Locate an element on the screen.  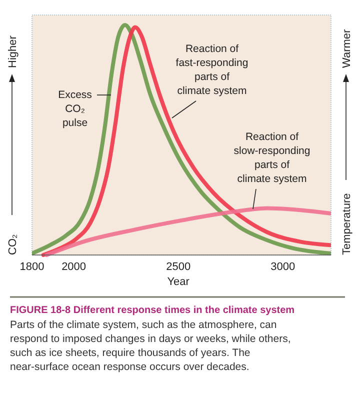
x-tick-label: 2500 is located at coordinates (178, 267).